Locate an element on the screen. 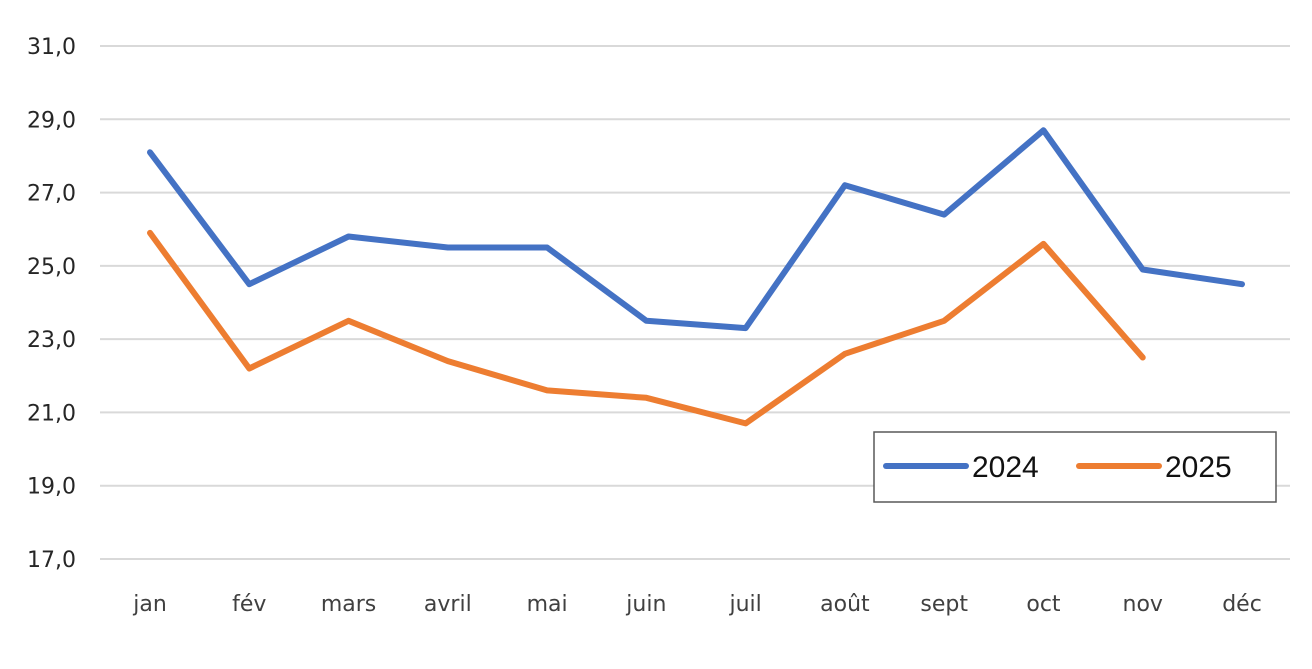 This screenshot has height=669, width=1312. legend-label-2025: 2025 is located at coordinates (1198, 467).